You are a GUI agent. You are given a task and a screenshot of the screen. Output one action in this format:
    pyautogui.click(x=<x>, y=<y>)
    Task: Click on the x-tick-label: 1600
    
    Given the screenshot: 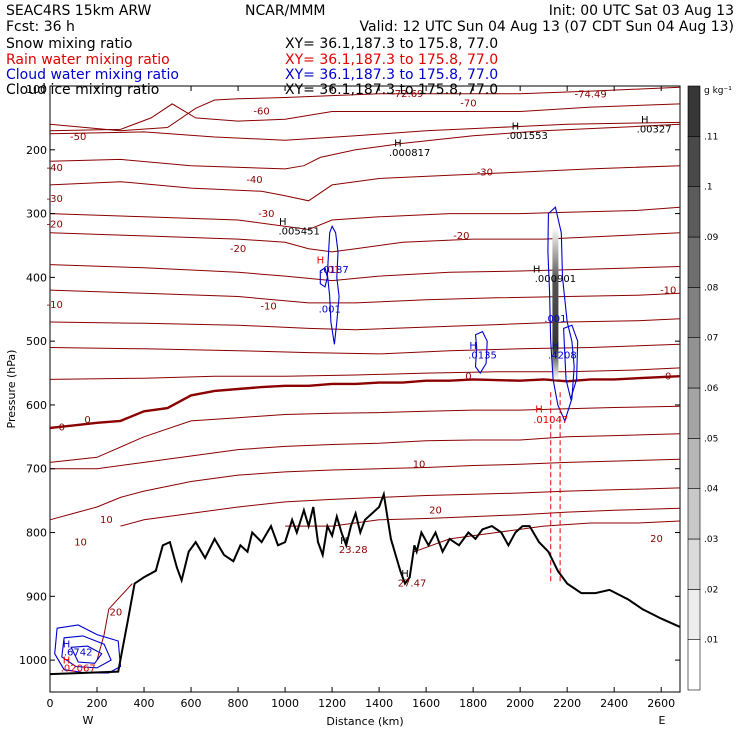 What is the action you would take?
    pyautogui.click(x=426, y=703)
    